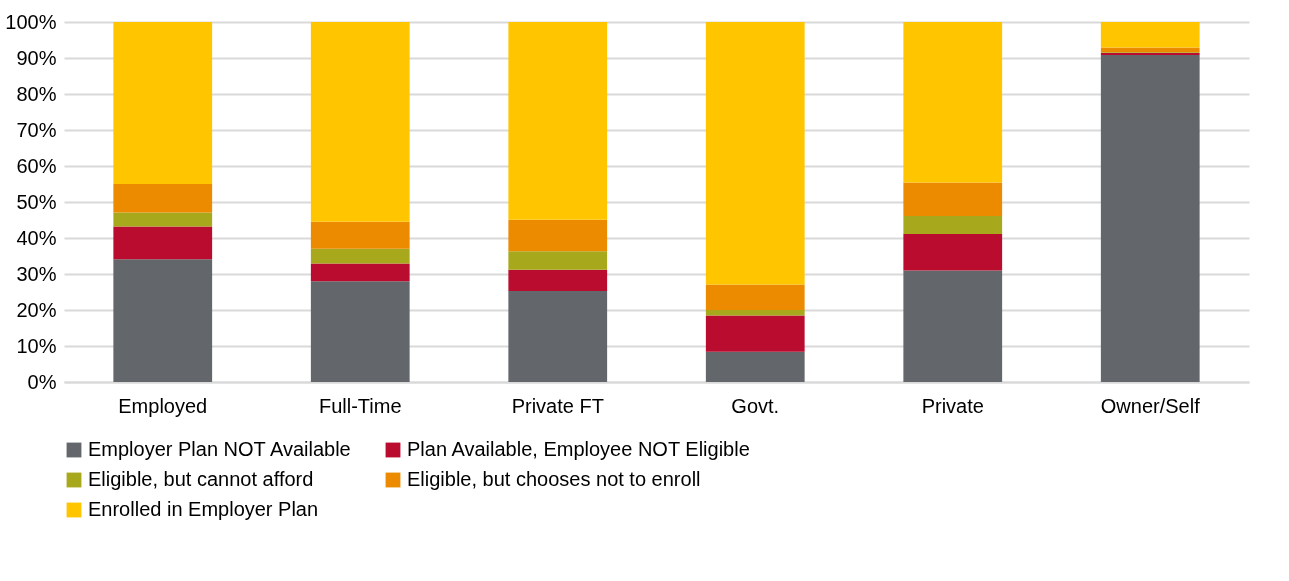 Image resolution: width=1289 pixels, height=581 pixels. Describe the element at coordinates (578, 449) in the screenshot. I see `legend-label: Plan Available, Employee NOT Eligible` at that location.